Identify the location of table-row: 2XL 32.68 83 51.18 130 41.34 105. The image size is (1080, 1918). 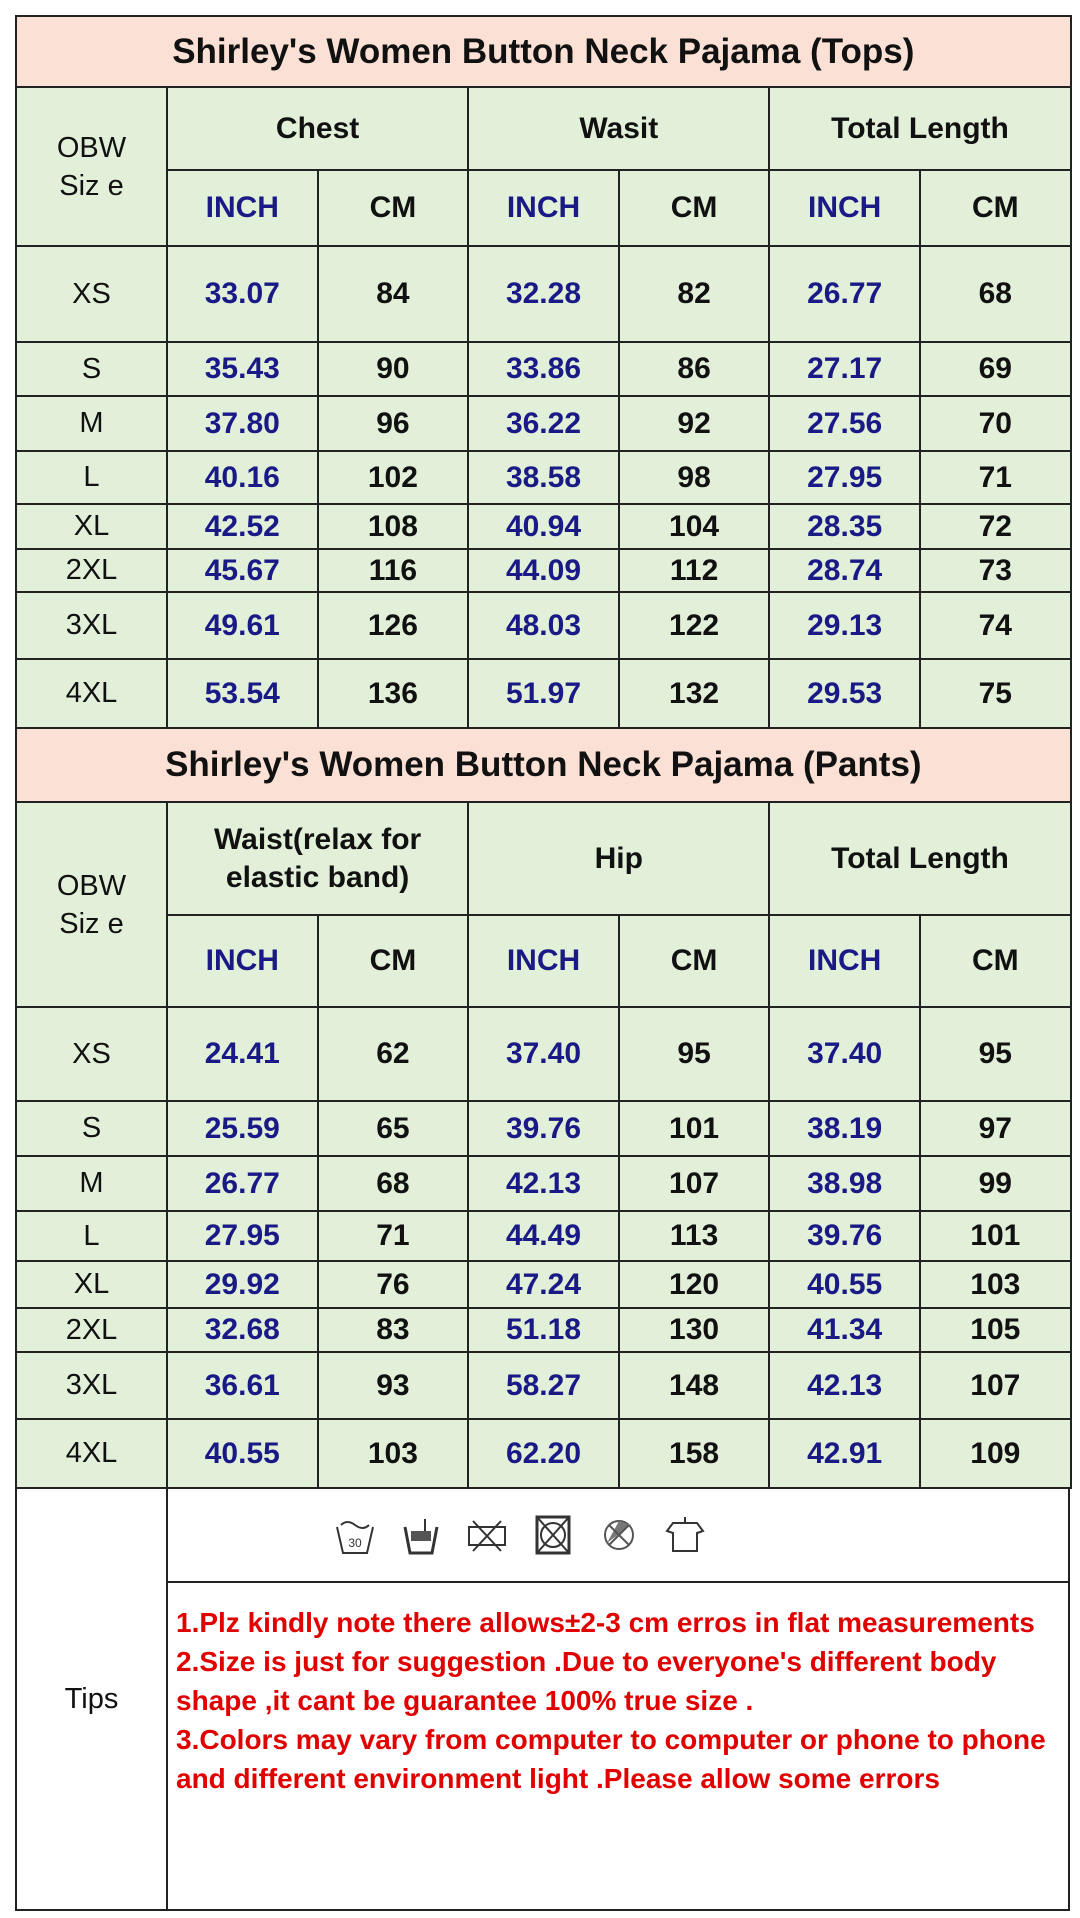
(543, 1330).